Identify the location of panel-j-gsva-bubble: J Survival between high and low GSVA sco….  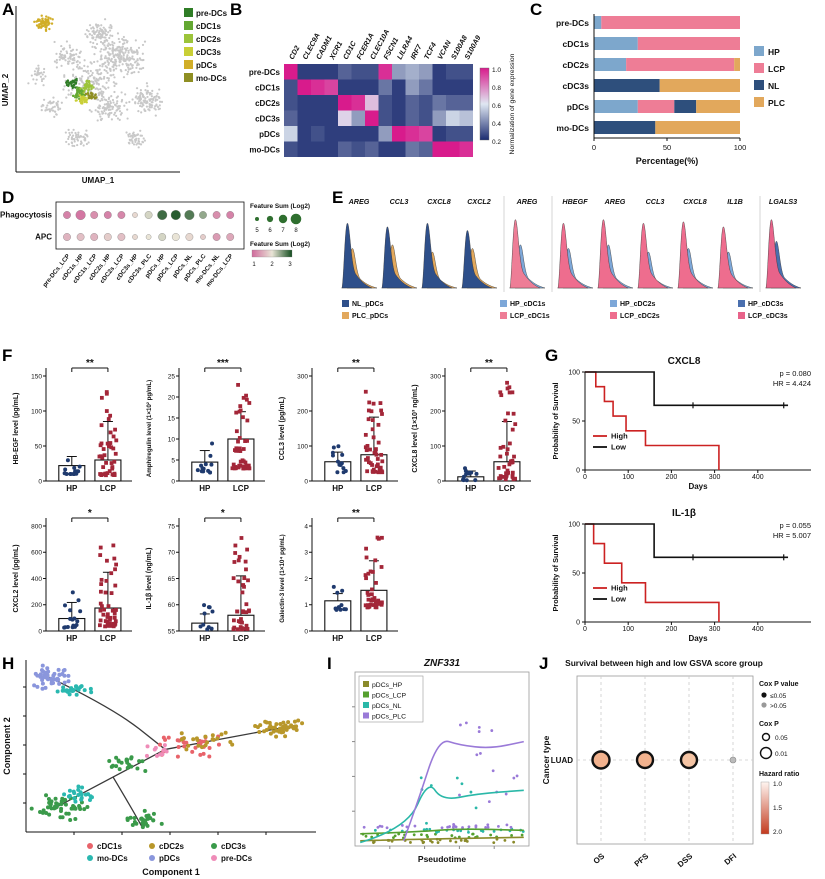
(681, 766).